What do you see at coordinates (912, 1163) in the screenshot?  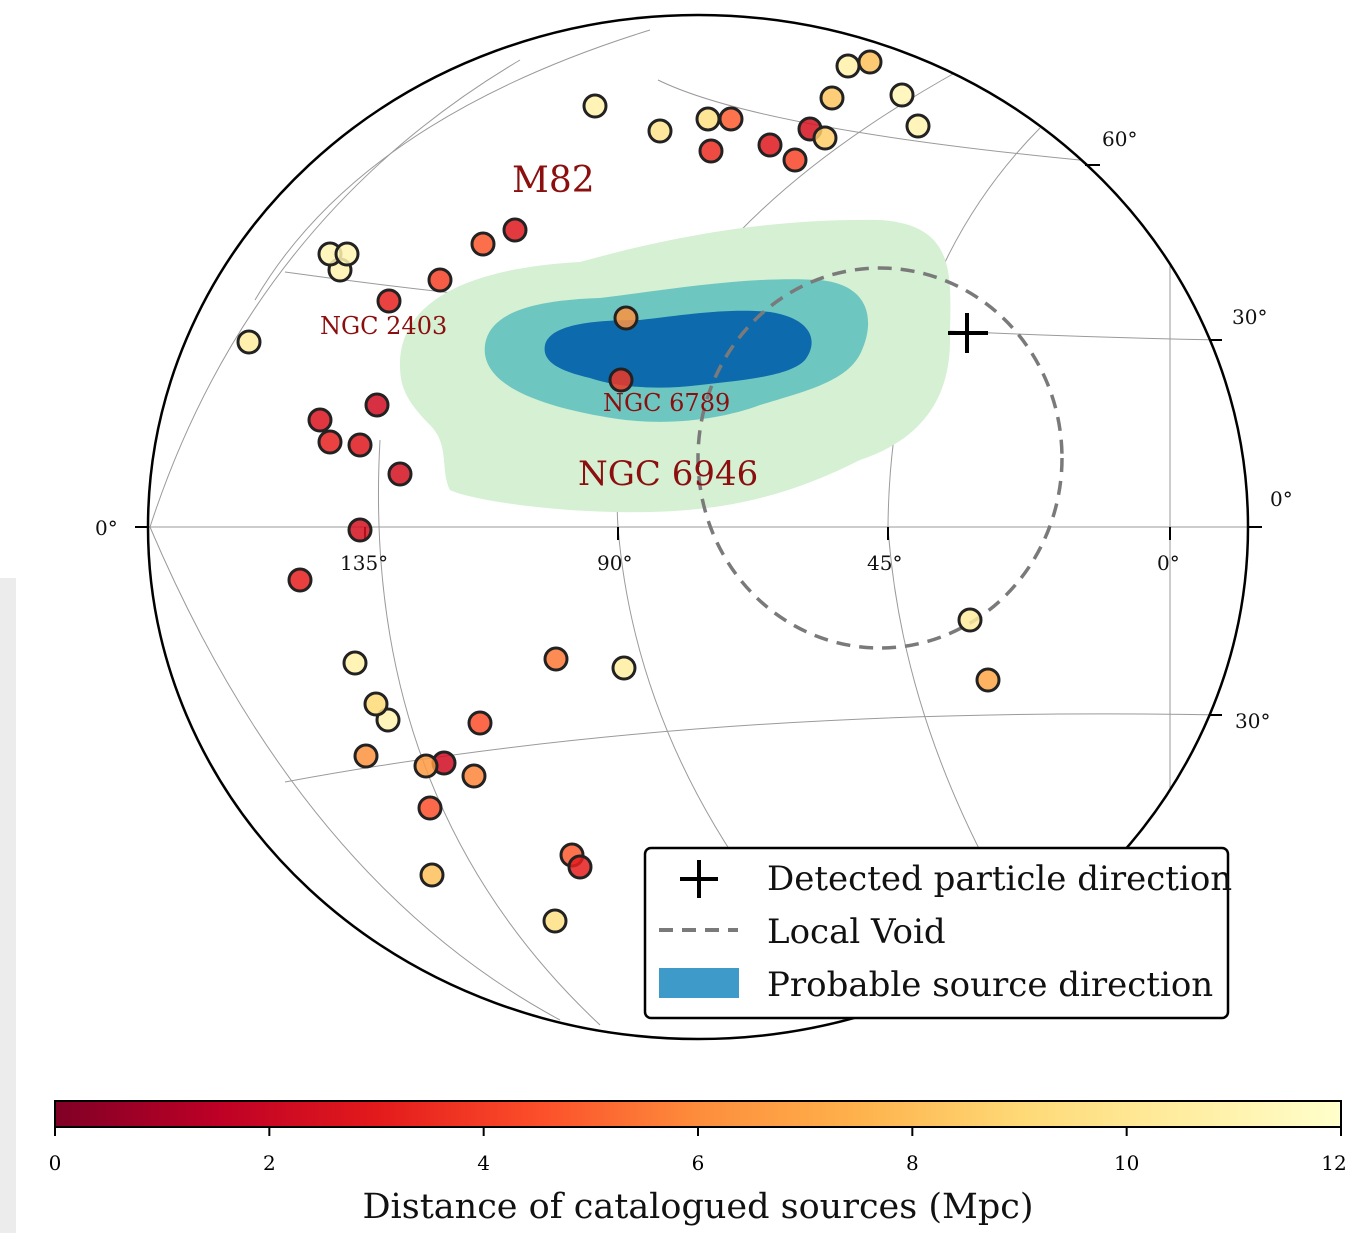 I see `colorbar-tick-label: 8` at bounding box center [912, 1163].